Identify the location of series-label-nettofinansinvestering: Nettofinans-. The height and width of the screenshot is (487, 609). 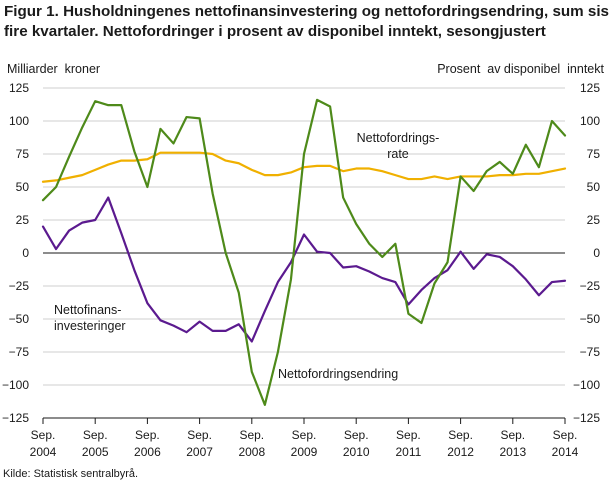
(87, 310).